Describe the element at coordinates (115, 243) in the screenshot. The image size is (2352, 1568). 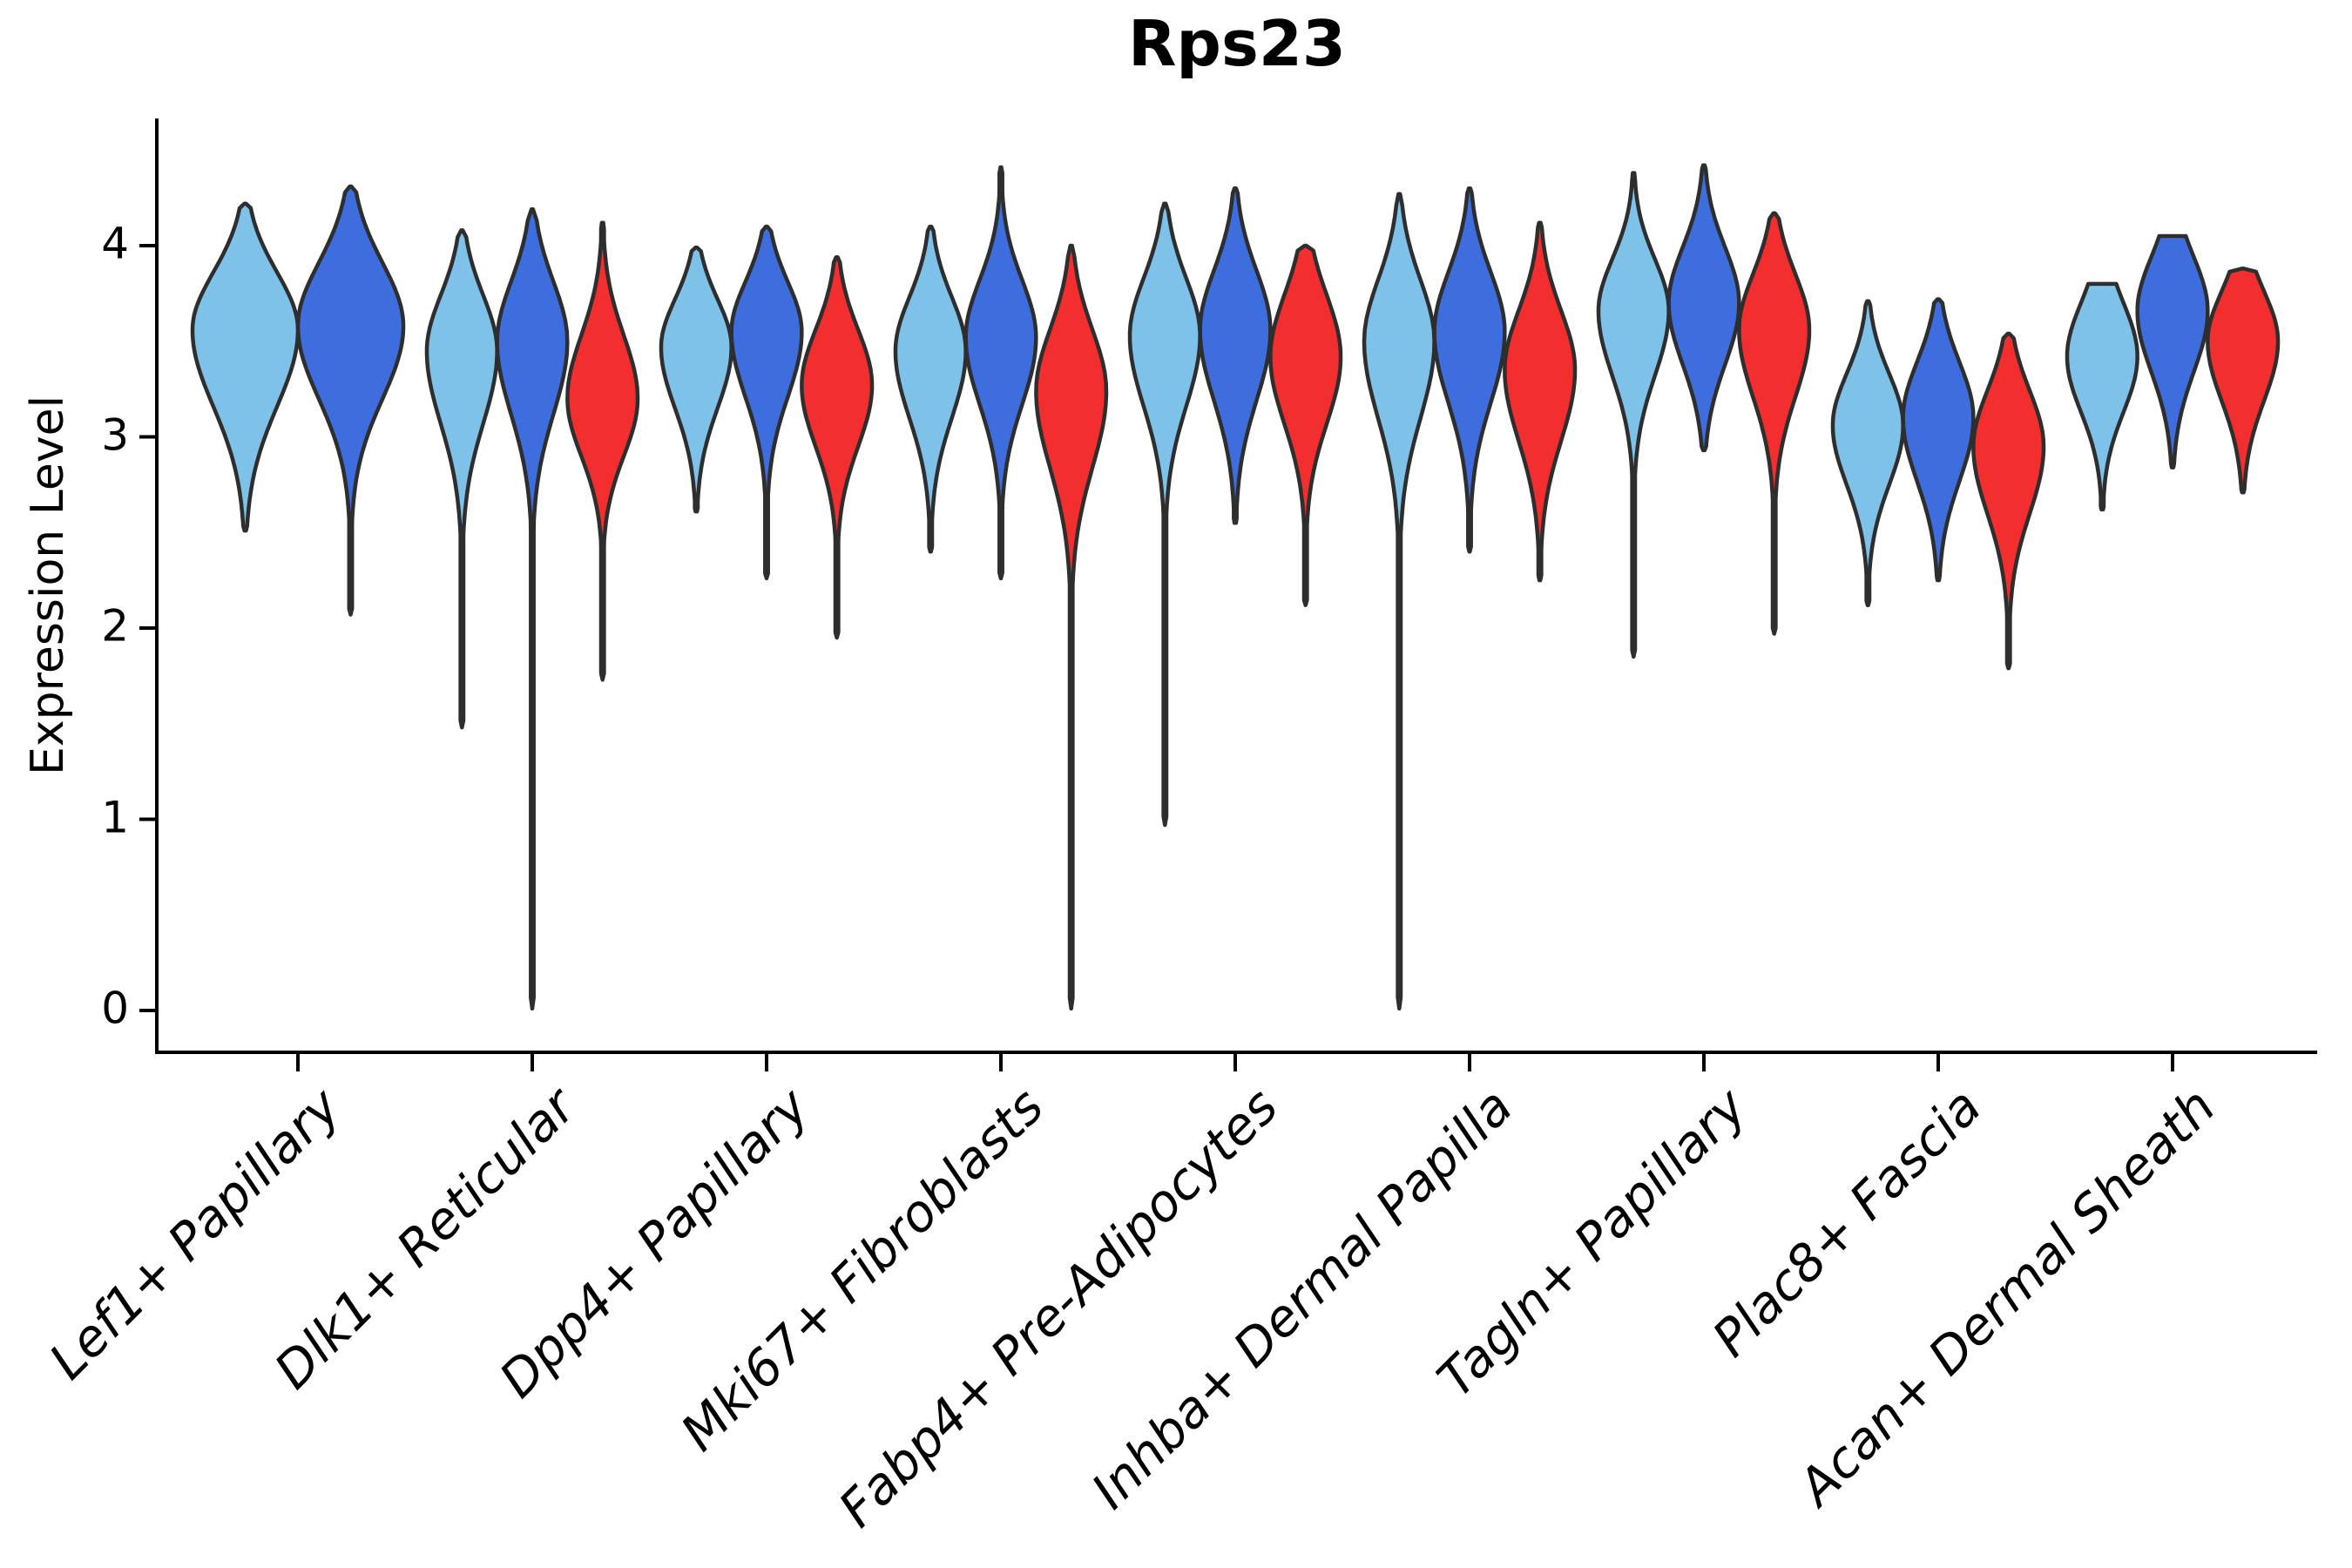
I see `y-tick-label: 4` at that location.